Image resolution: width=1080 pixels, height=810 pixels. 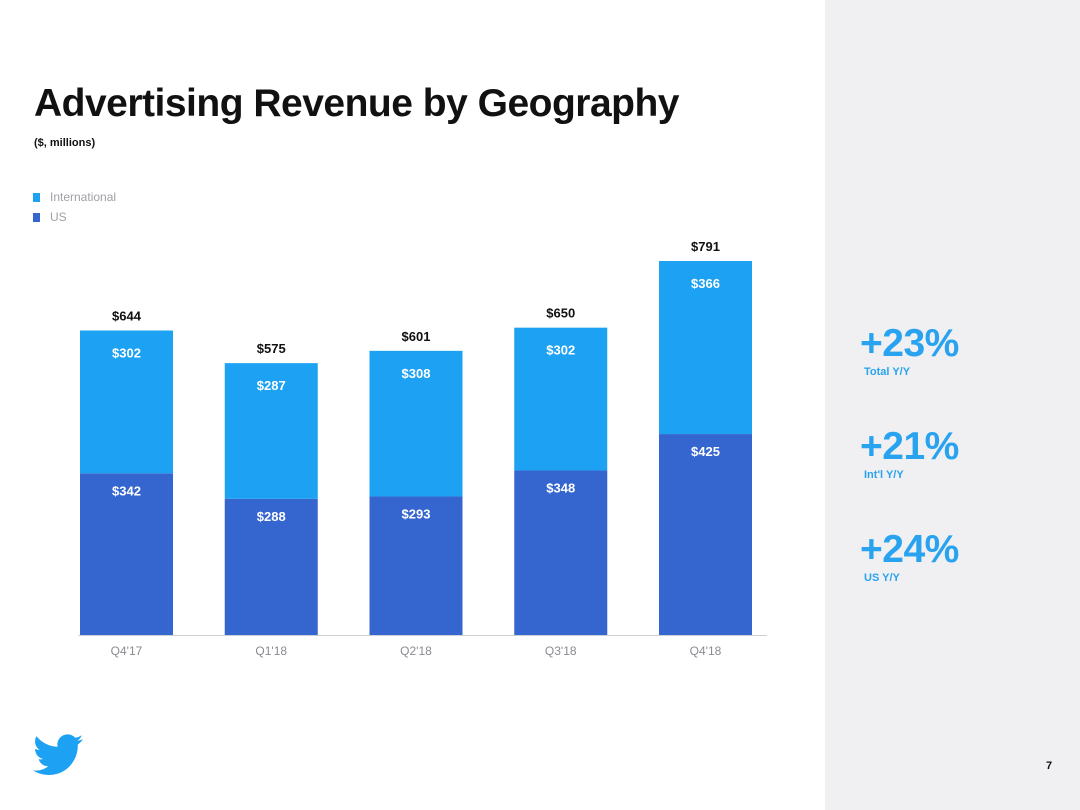 What do you see at coordinates (127, 316) in the screenshot?
I see `bar-total-label-0: $644` at bounding box center [127, 316].